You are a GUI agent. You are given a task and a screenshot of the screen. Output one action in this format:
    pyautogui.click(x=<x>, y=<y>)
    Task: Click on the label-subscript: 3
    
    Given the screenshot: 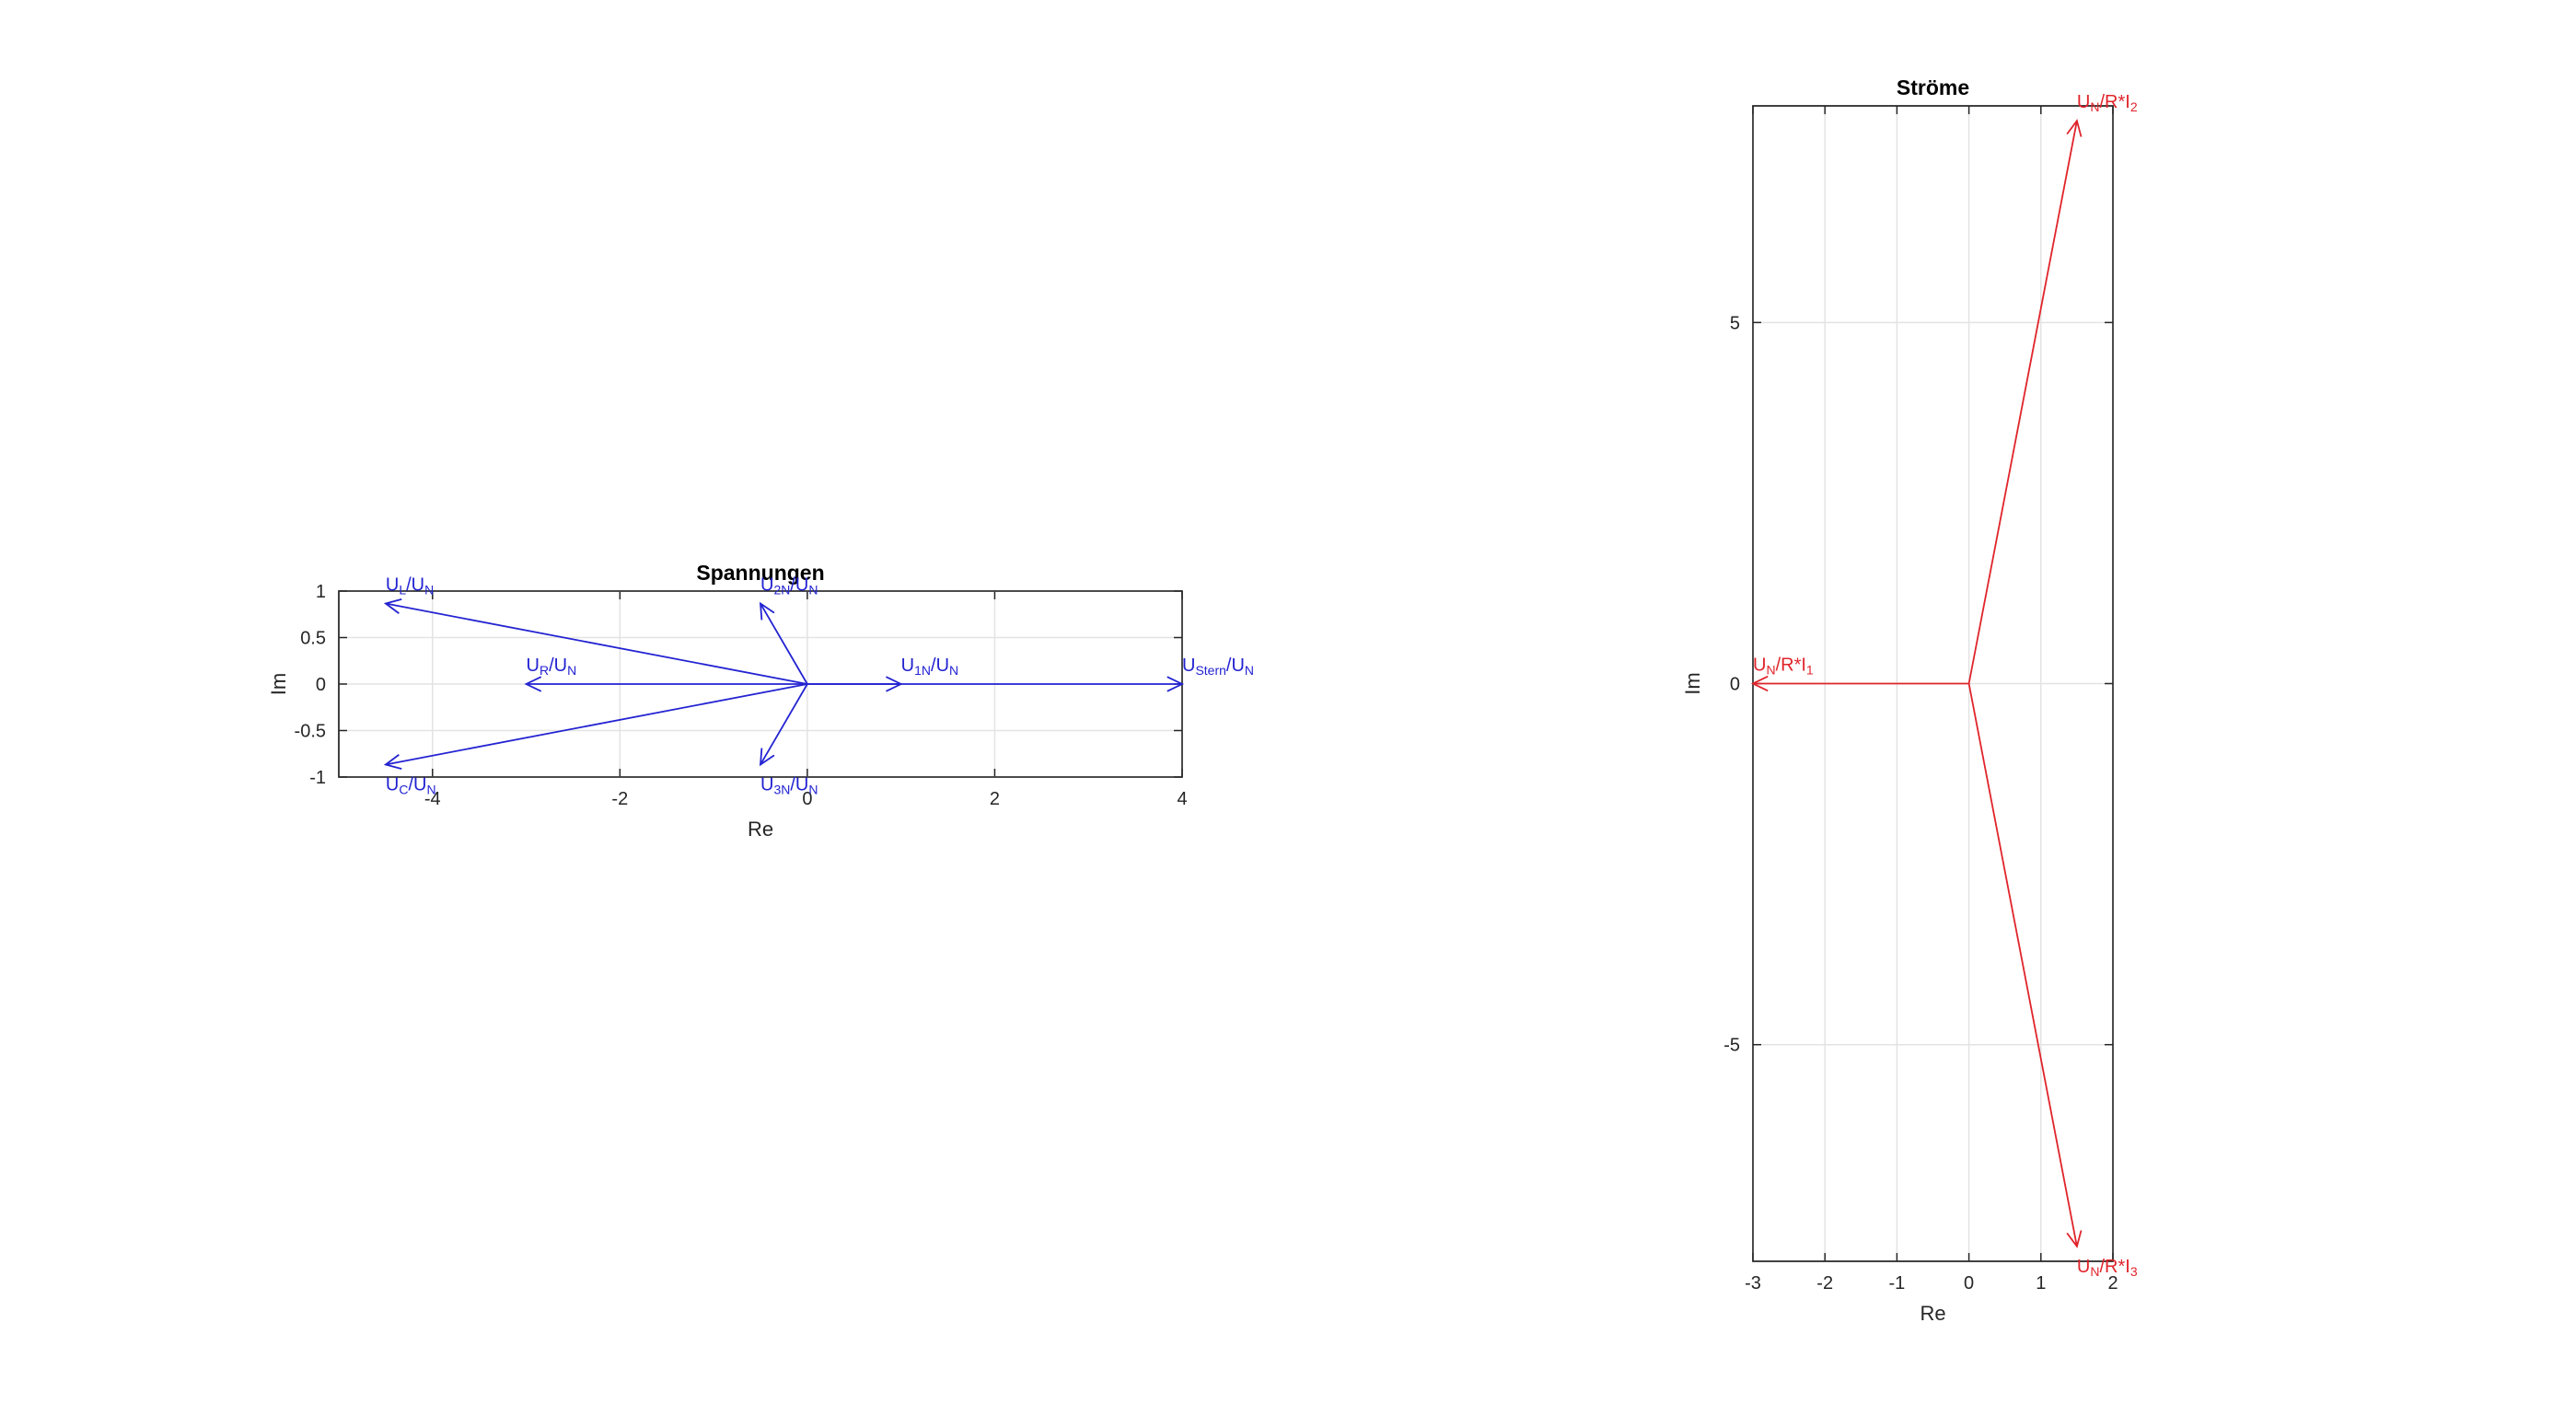 What is the action you would take?
    pyautogui.click(x=2134, y=1270)
    